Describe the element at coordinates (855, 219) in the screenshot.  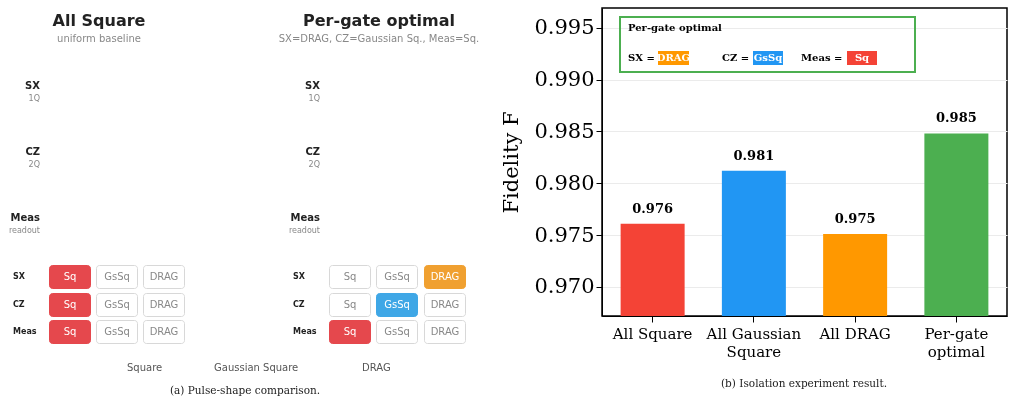
I see `data-label: 0.975` at that location.